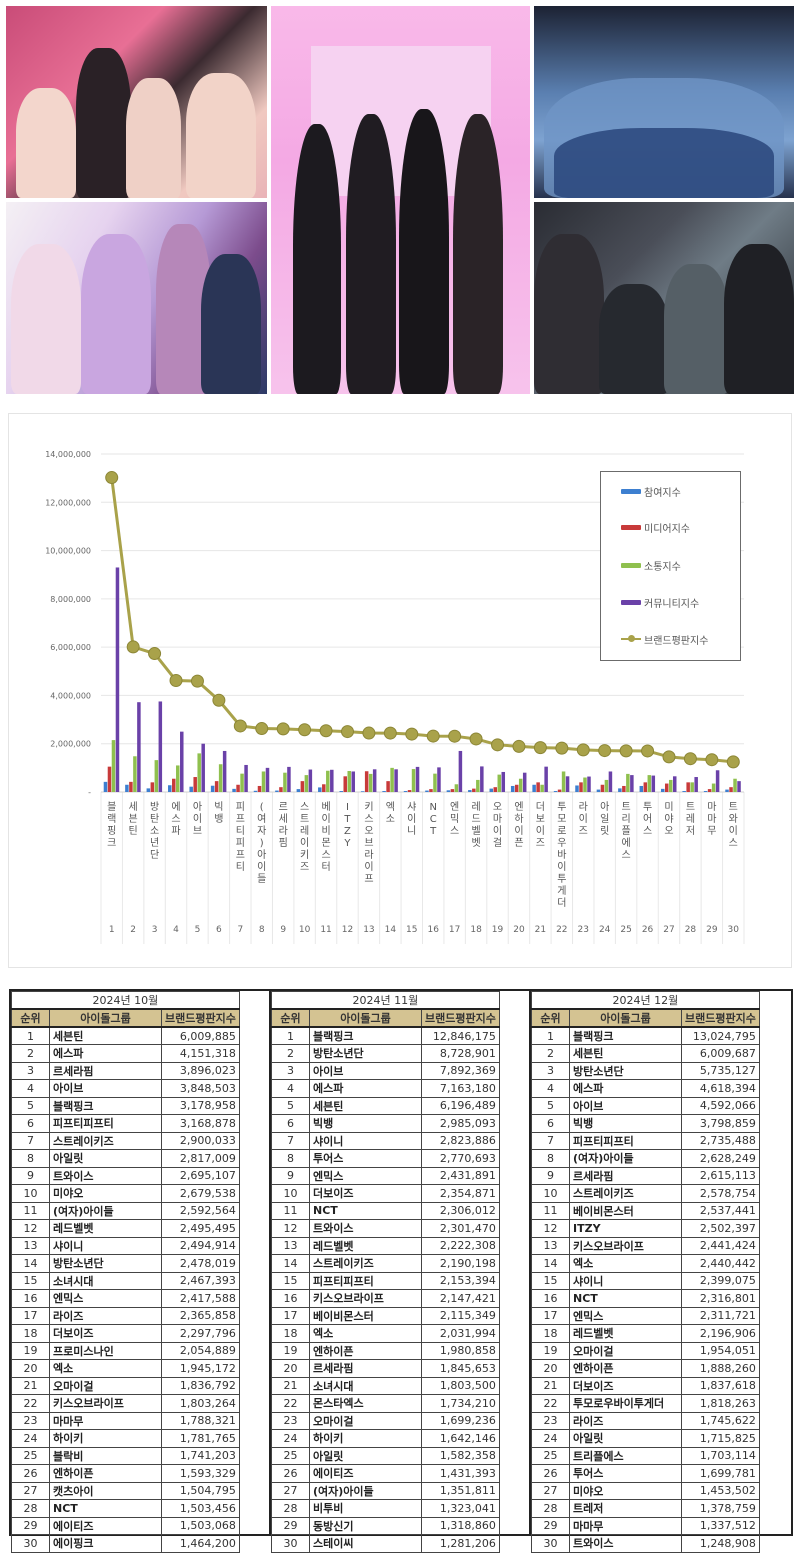 This screenshot has width=800, height=1553. Describe the element at coordinates (200, 1088) in the screenshot. I see `score-cell: 3,848,503` at that location.